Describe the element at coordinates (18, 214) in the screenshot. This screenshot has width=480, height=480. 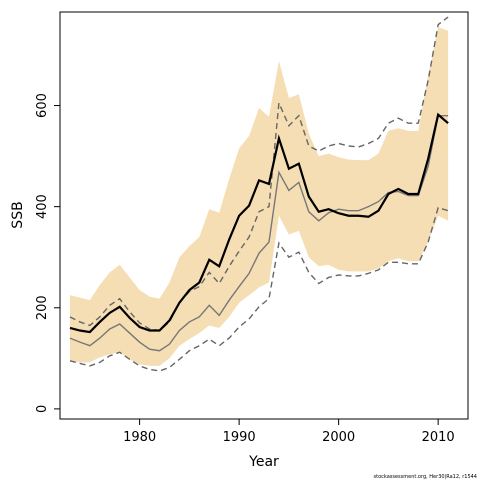
I see `y-axis-label: SSB` at that location.